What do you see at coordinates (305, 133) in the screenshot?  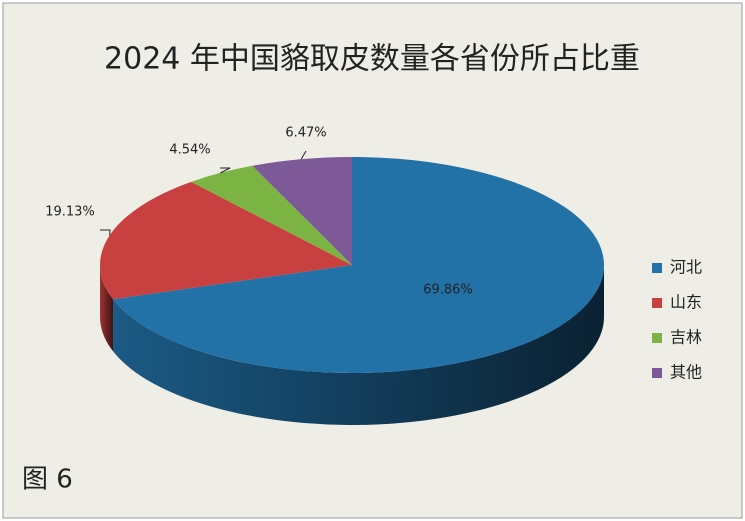 I see `data-label: 6.47%` at bounding box center [305, 133].